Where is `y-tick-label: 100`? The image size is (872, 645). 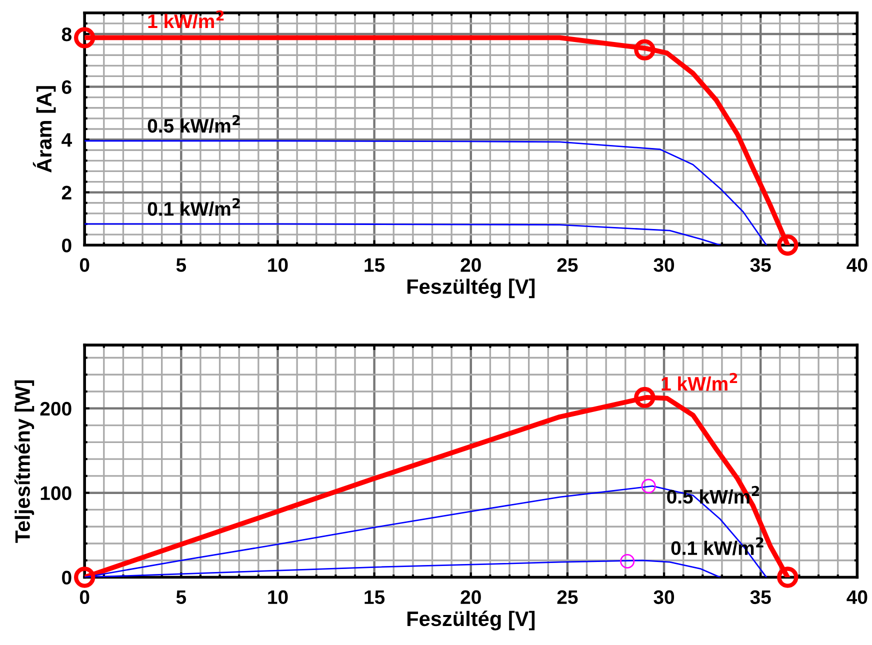
y-tick-label: 100 is located at coordinates (56, 493).